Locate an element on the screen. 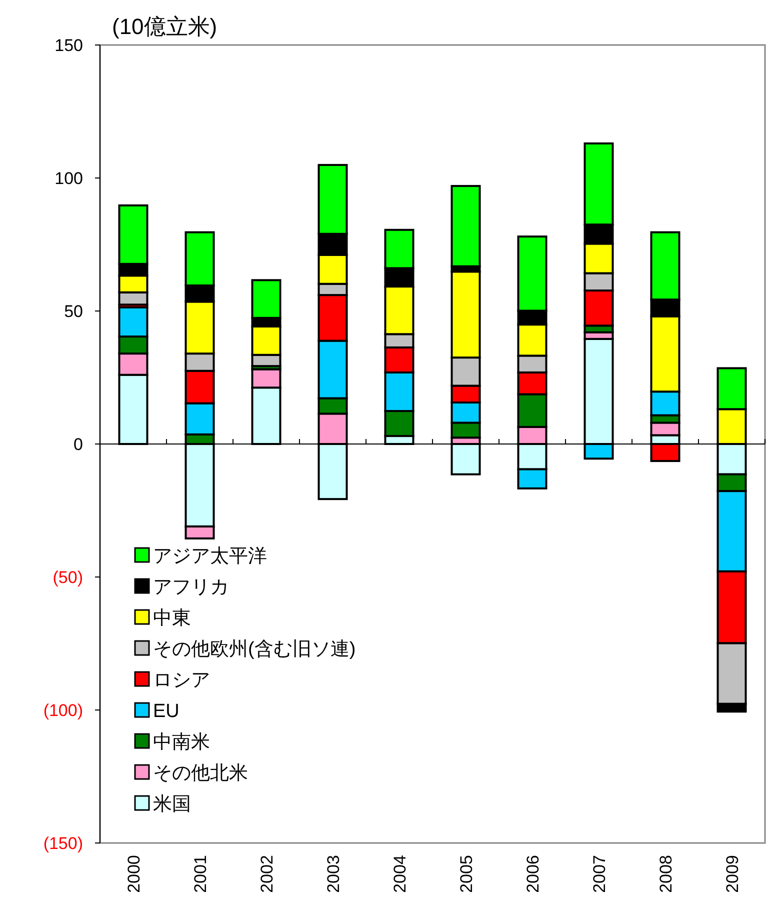 The width and height of the screenshot is (767, 921). legend-label: アジア太平洋 is located at coordinates (210, 556).